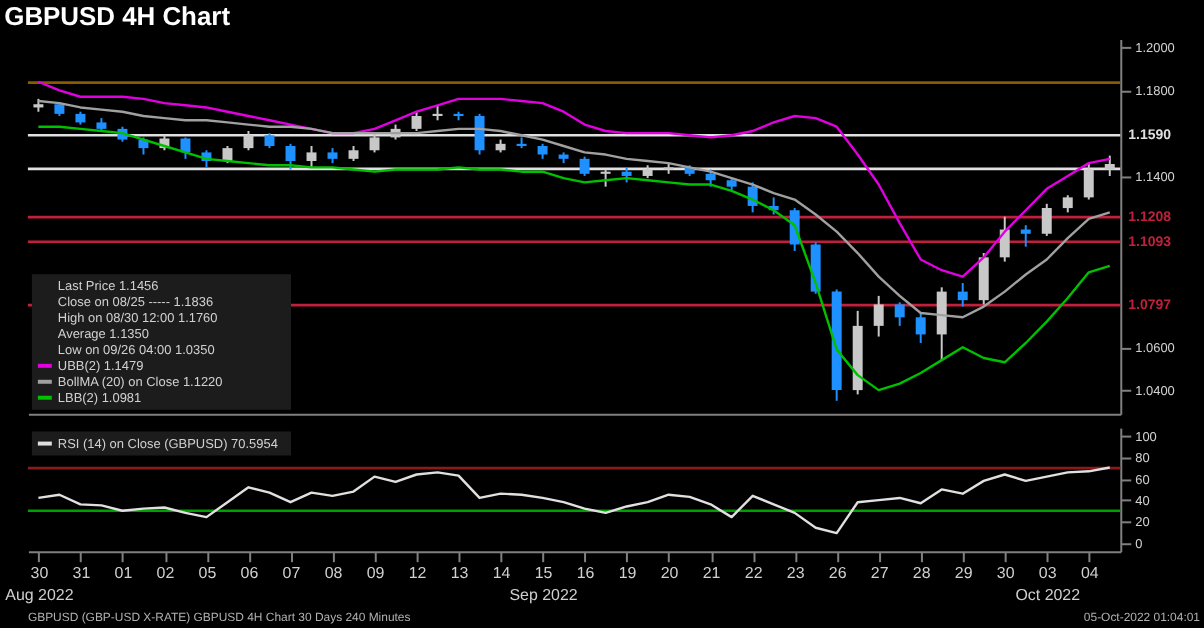  Describe the element at coordinates (670, 573) in the screenshot. I see `x-tick-label: 20` at that location.